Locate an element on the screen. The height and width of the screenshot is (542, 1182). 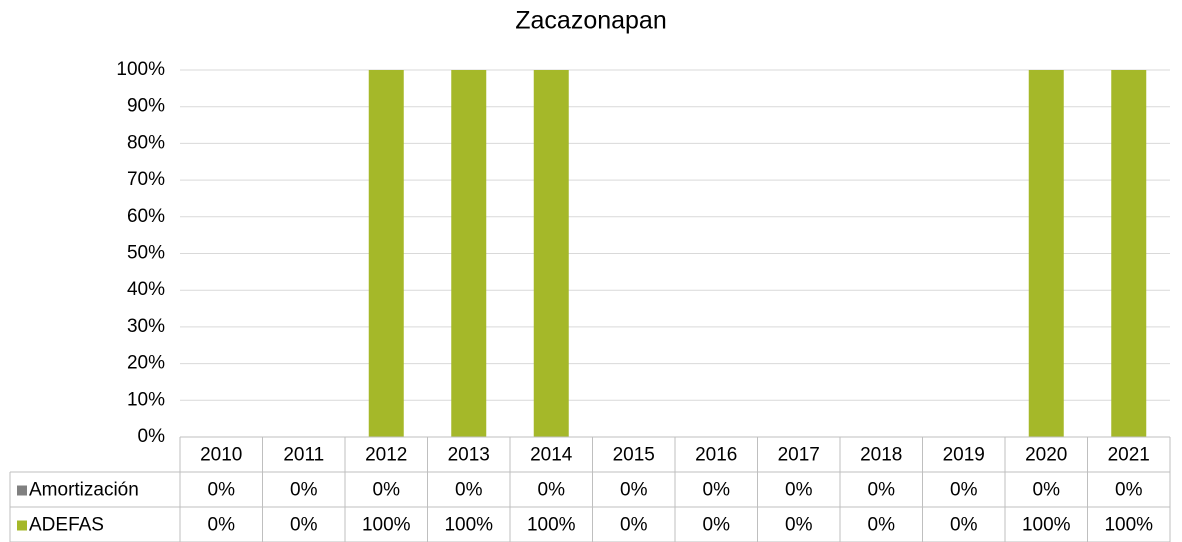
legend-label: Amortización is located at coordinates (84, 490).